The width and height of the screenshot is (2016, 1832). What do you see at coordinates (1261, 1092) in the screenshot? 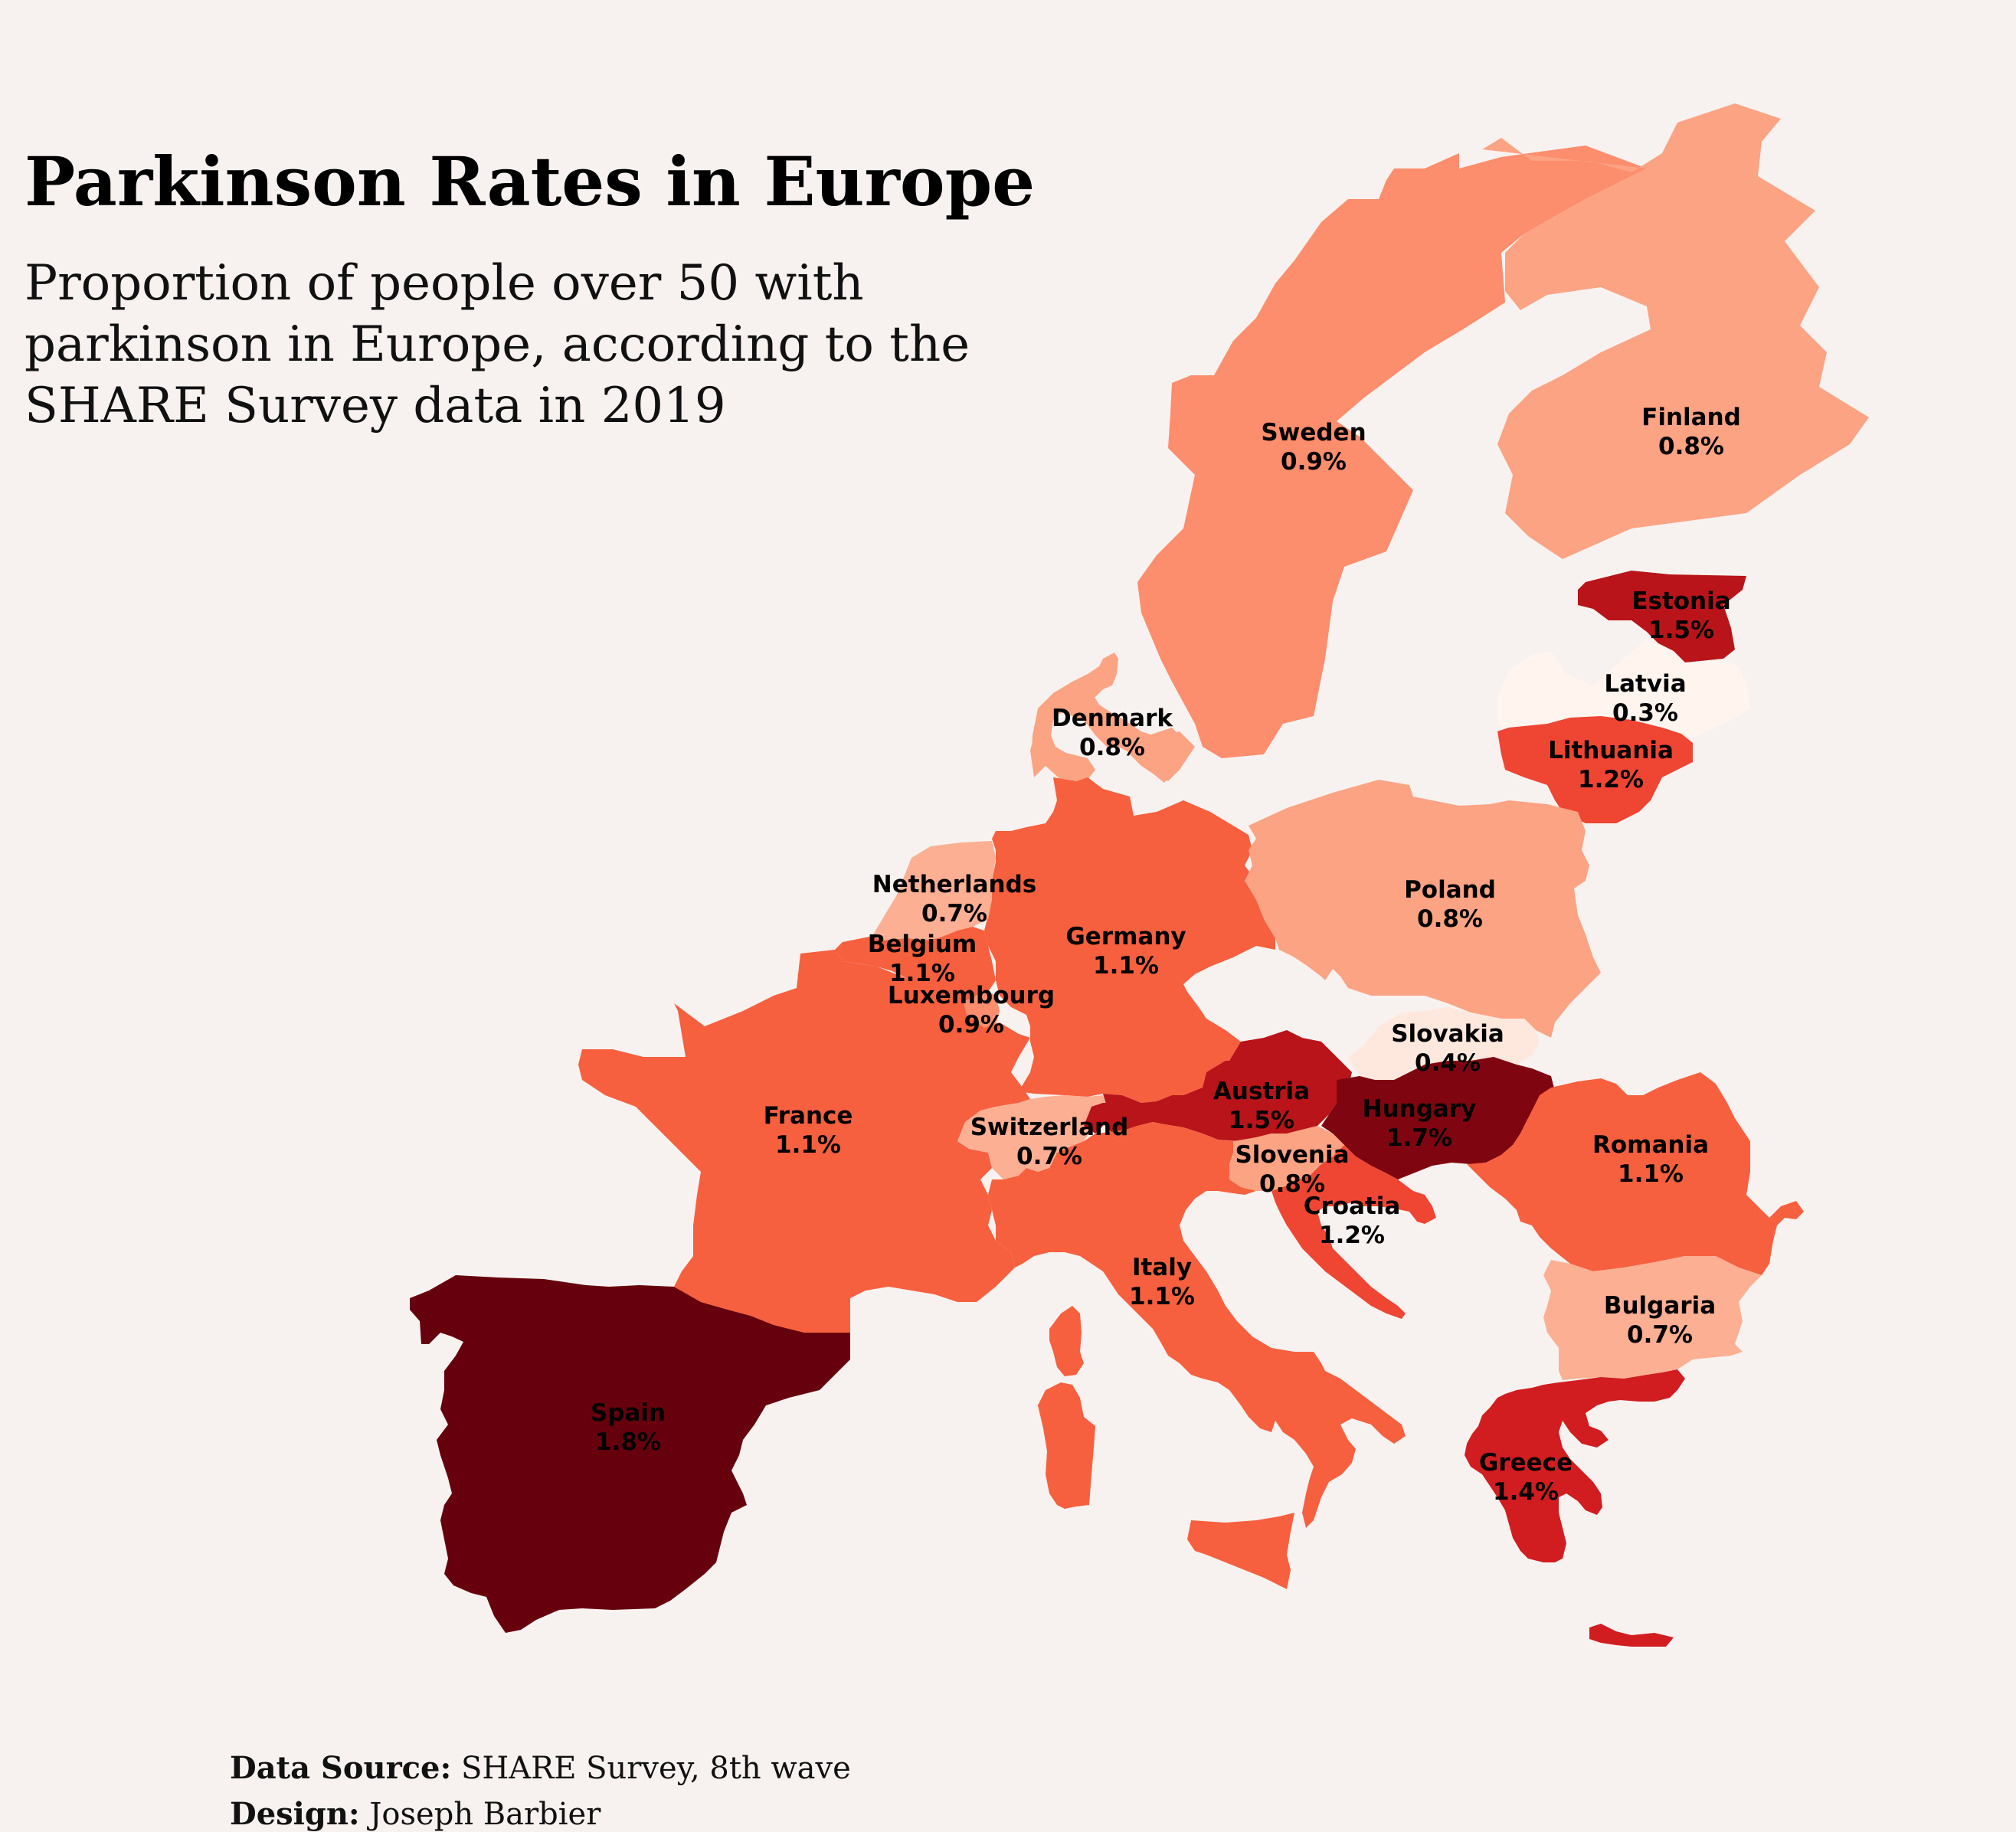
I see `country-name-austria: Austria` at bounding box center [1261, 1092].